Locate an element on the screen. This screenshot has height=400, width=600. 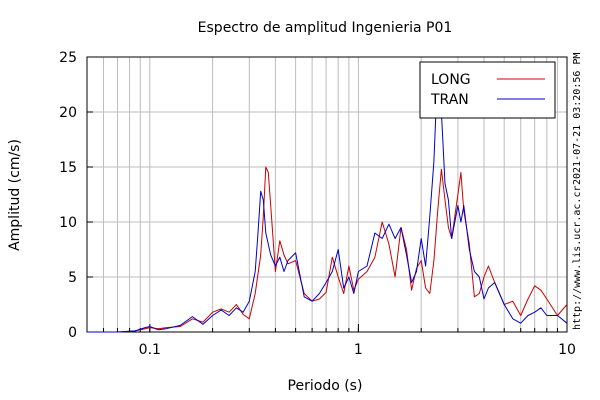
y-tick-label: 0 is located at coordinates (72, 333).